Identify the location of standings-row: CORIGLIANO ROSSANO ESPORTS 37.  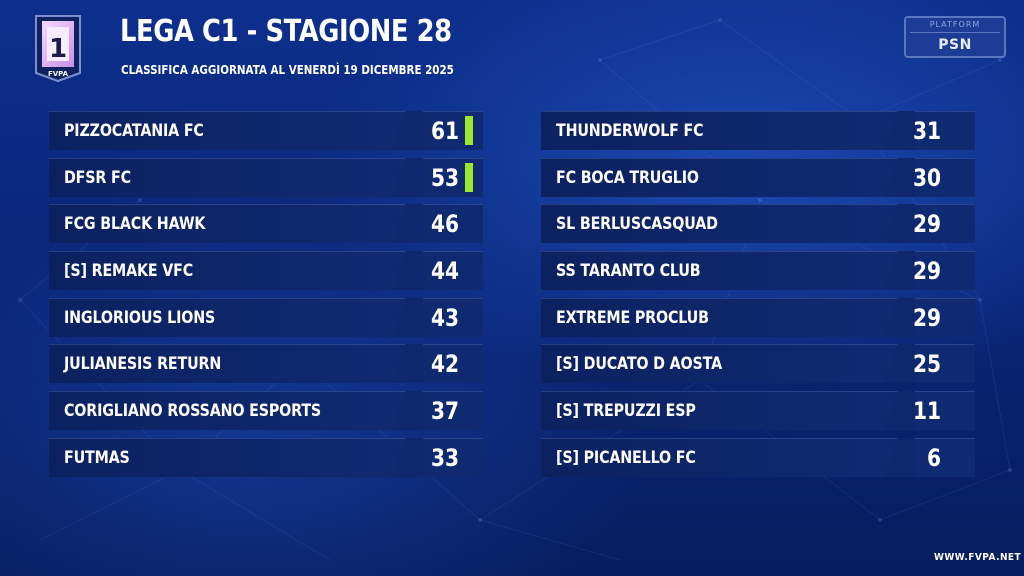
(266, 411).